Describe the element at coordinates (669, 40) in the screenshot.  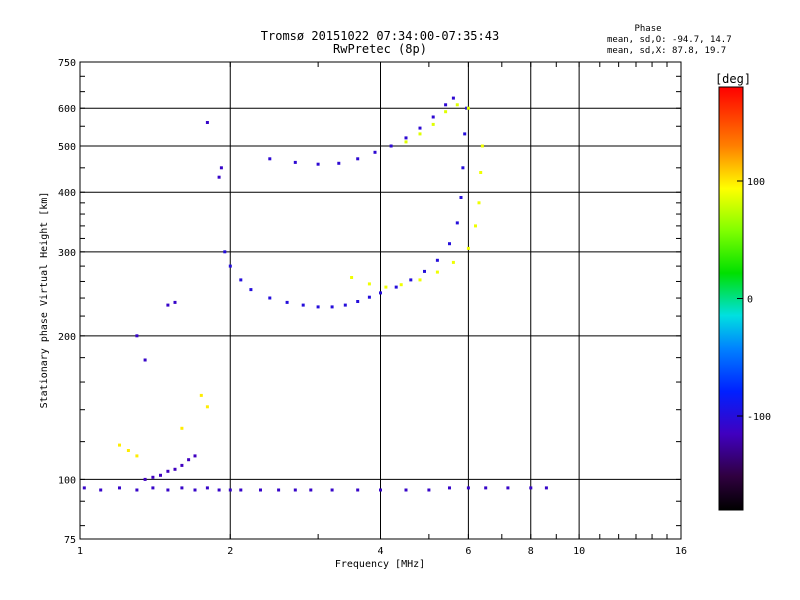
I see `phase-stats-o: mean, sd,O: -94.7, 14.7` at that location.